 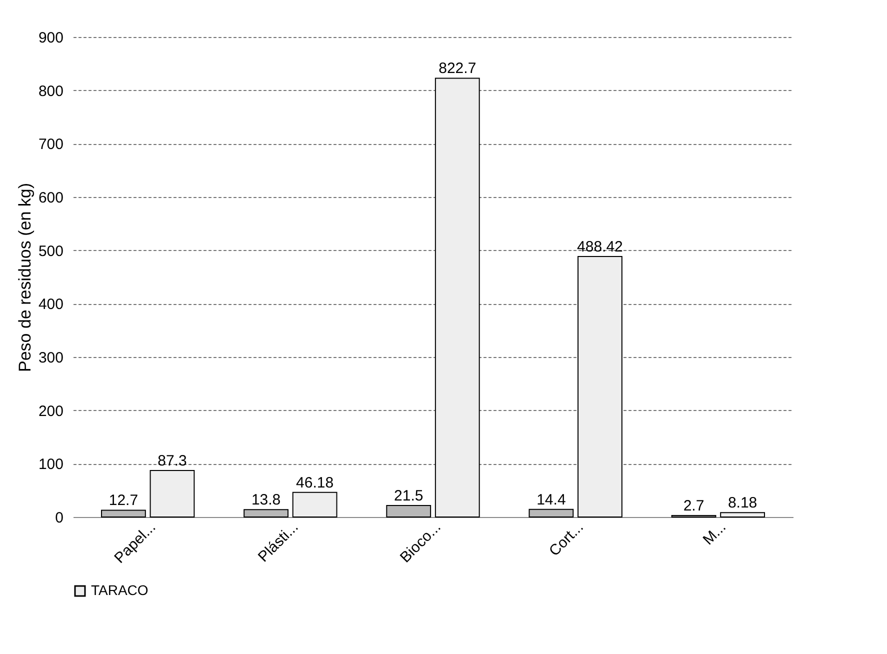 What do you see at coordinates (315, 483) in the screenshot?
I see `data-label: 46.18` at bounding box center [315, 483].